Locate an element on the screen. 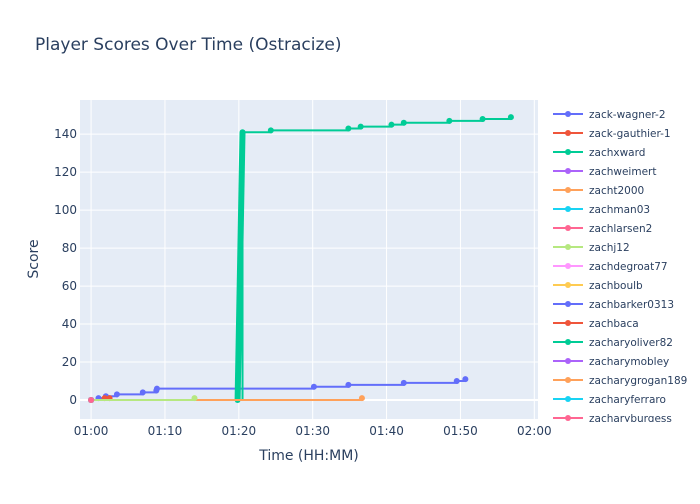 Image resolution: width=700 pixels, height=504 pixels. legend-label: zachboulb is located at coordinates (616, 286).